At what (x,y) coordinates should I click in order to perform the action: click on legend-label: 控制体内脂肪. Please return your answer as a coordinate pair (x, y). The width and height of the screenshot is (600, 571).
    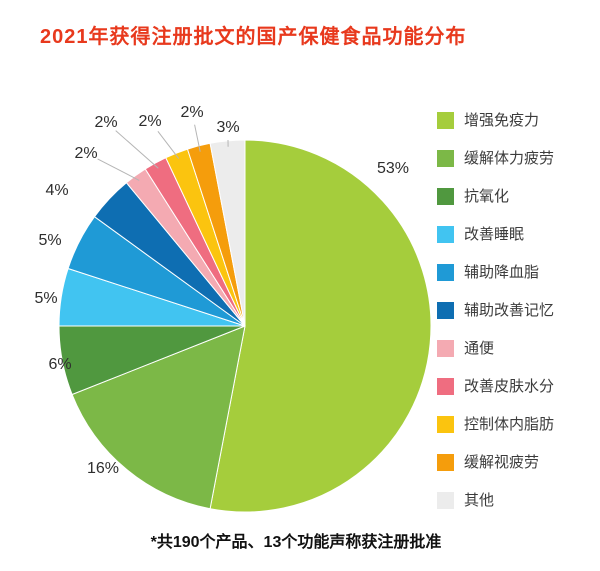
    Looking at the image, I should click on (509, 424).